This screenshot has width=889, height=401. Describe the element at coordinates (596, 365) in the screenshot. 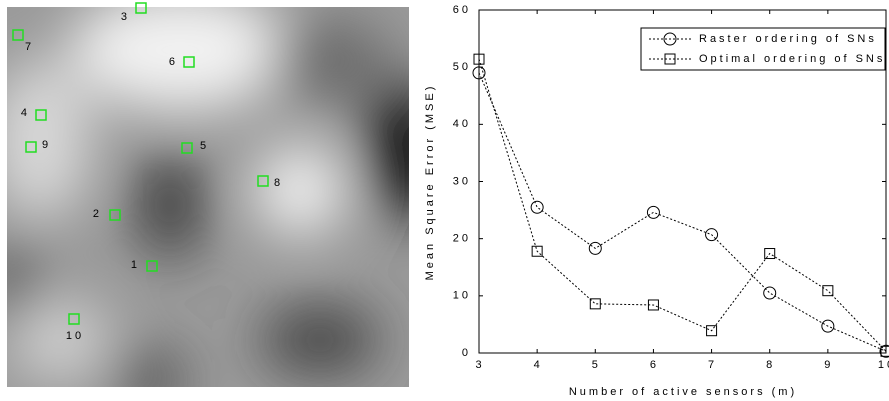

I see `x-tick-label: 5` at that location.